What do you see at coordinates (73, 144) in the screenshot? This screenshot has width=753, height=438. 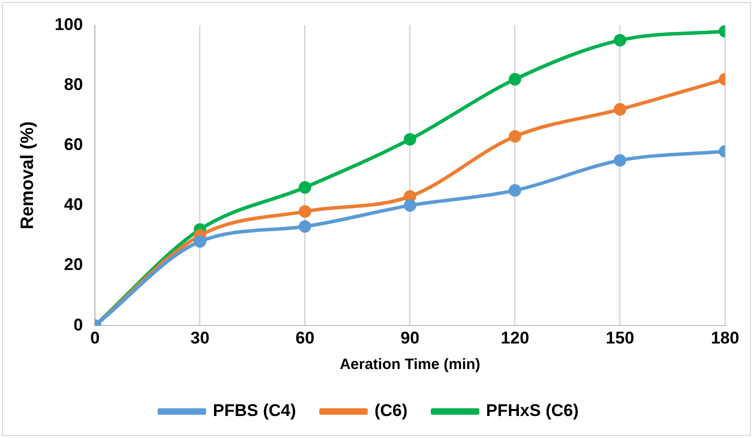 I see `y-tick-label: 60` at bounding box center [73, 144].